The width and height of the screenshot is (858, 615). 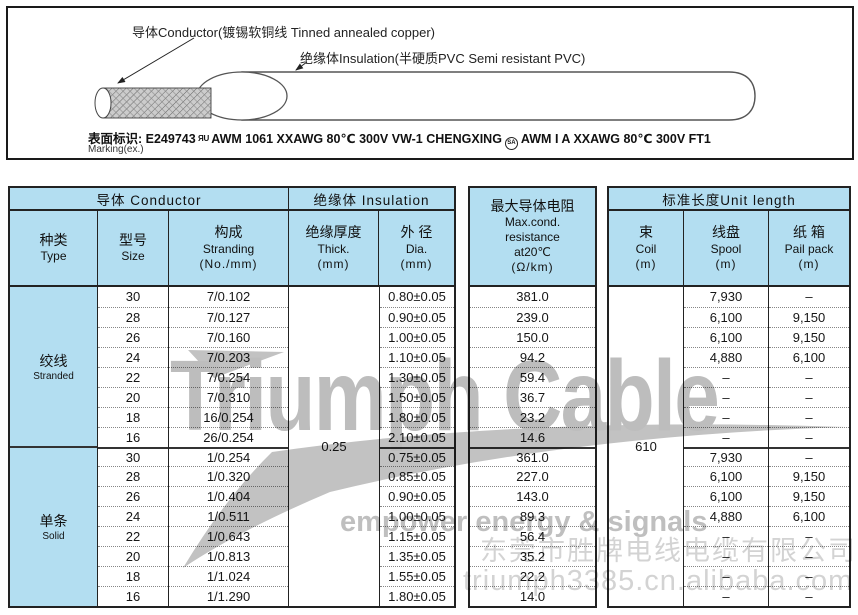 I want to click on cell-res: 94.2, so click(x=532, y=356).